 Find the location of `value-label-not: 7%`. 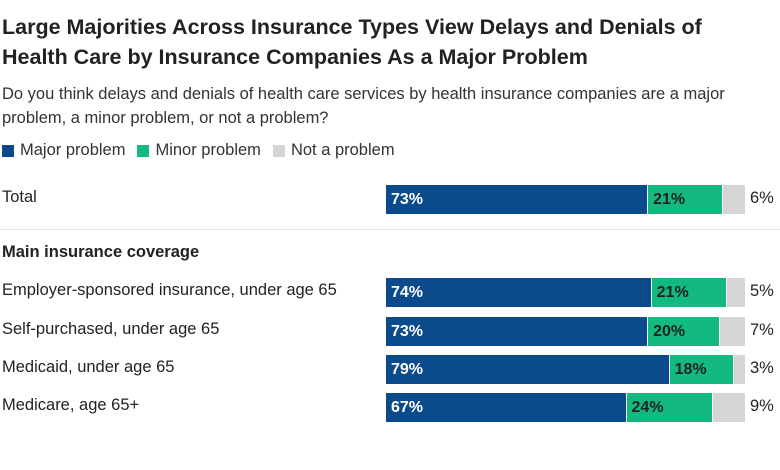

value-label-not: 7% is located at coordinates (762, 330).